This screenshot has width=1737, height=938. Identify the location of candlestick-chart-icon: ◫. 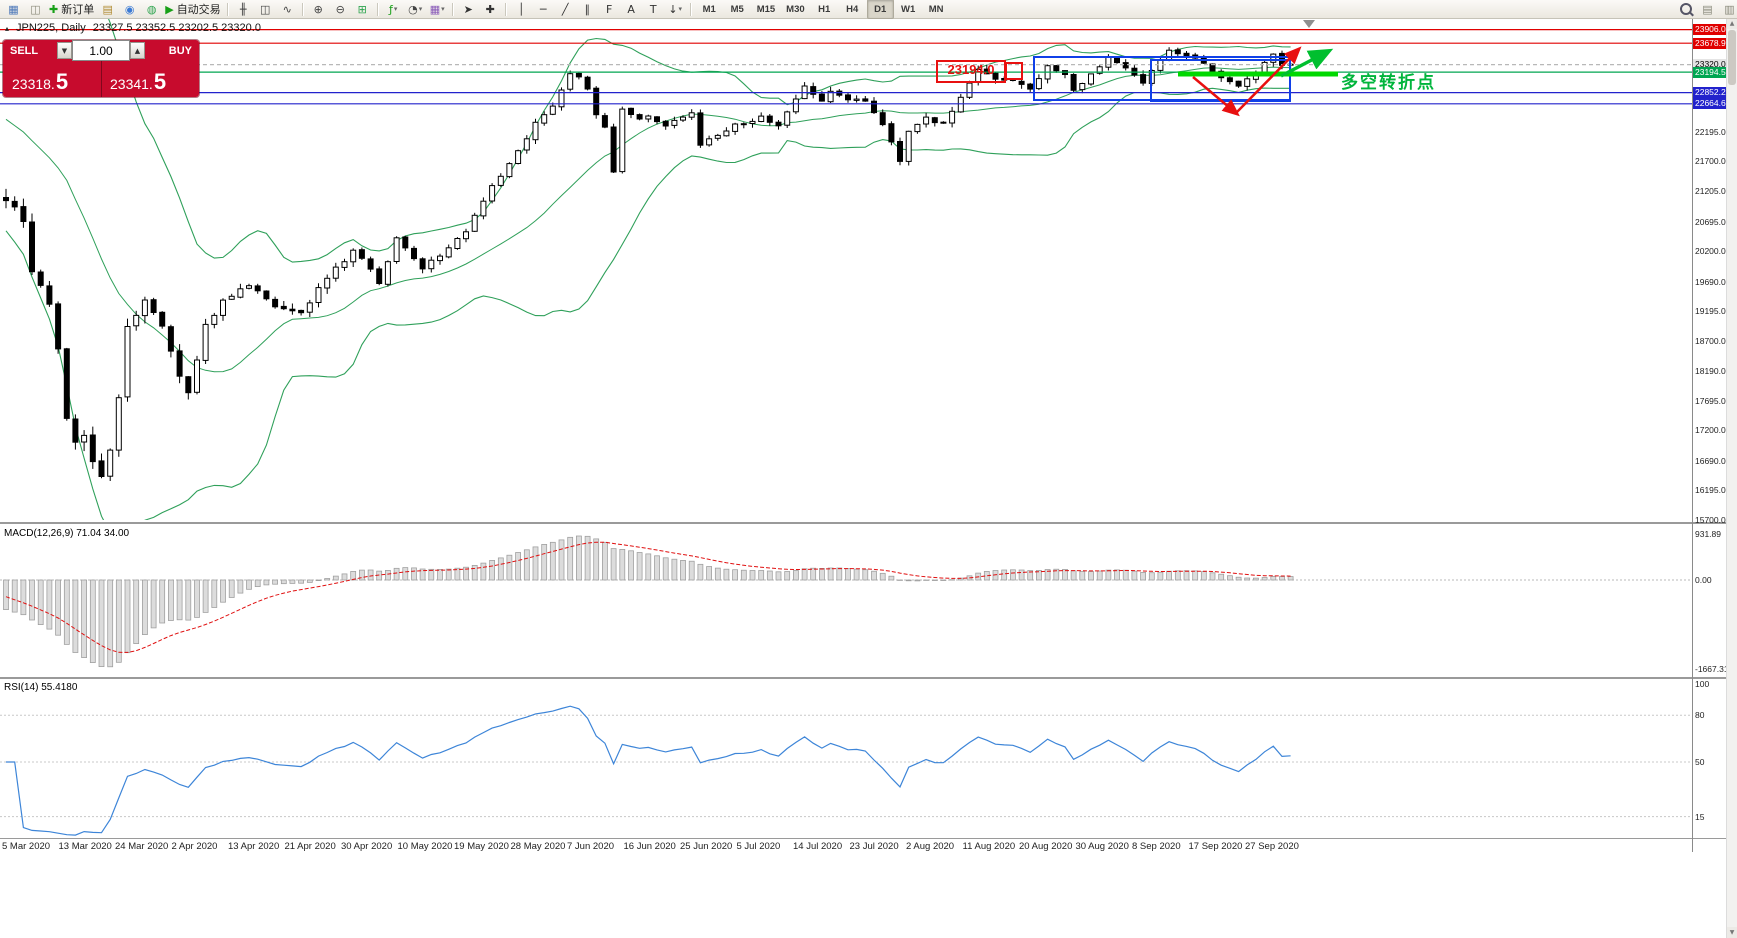
(265, 9).